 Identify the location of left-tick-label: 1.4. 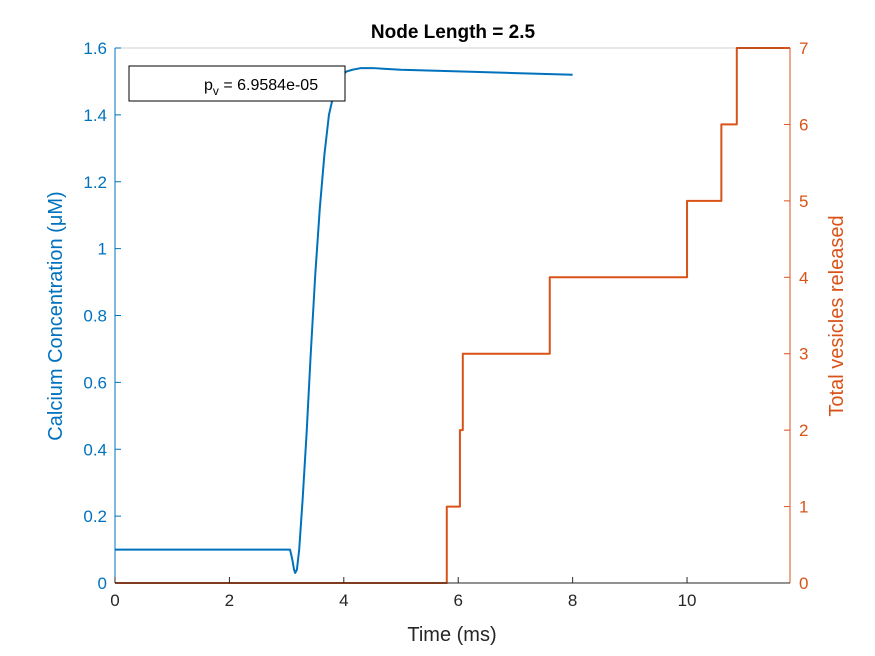
(95, 115).